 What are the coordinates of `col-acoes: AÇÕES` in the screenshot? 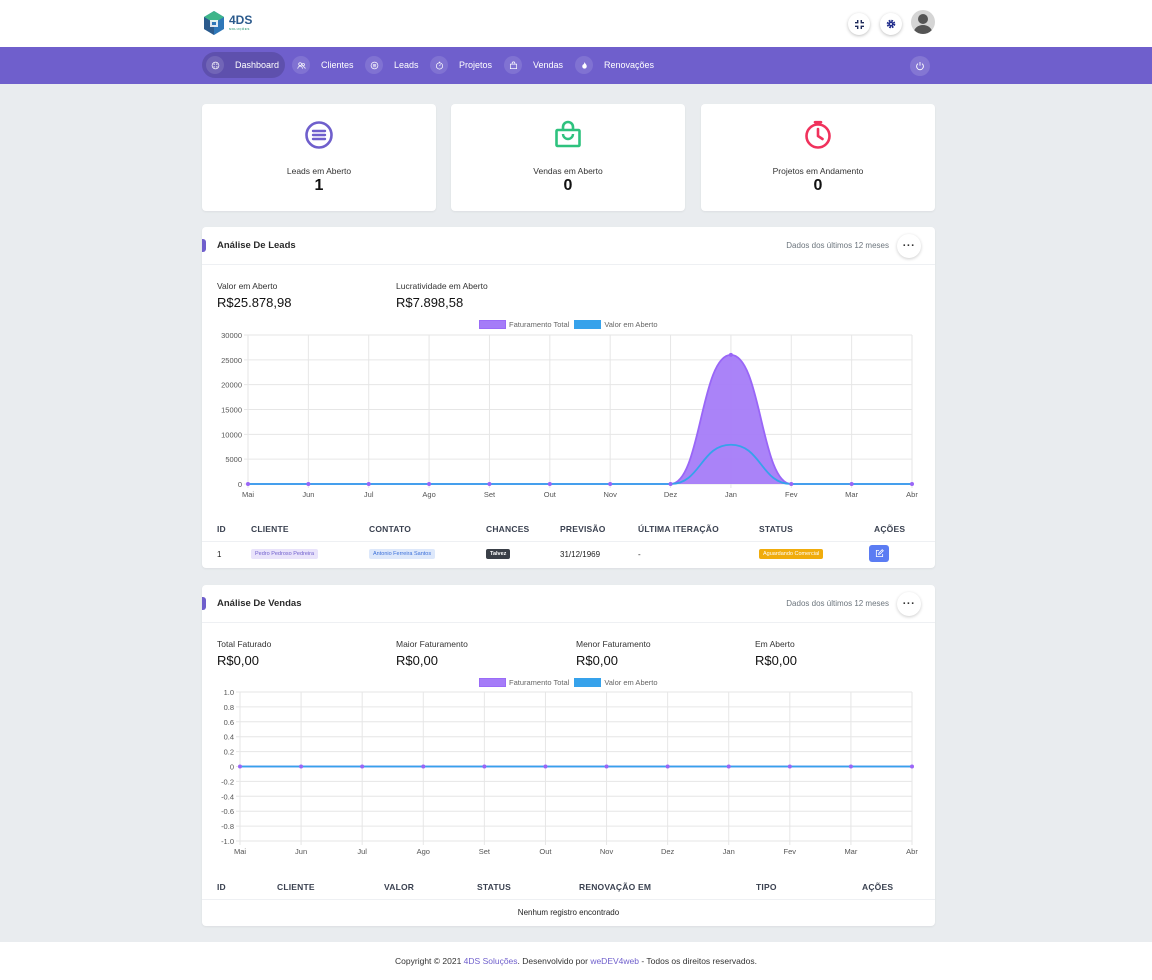 It's located at (890, 529).